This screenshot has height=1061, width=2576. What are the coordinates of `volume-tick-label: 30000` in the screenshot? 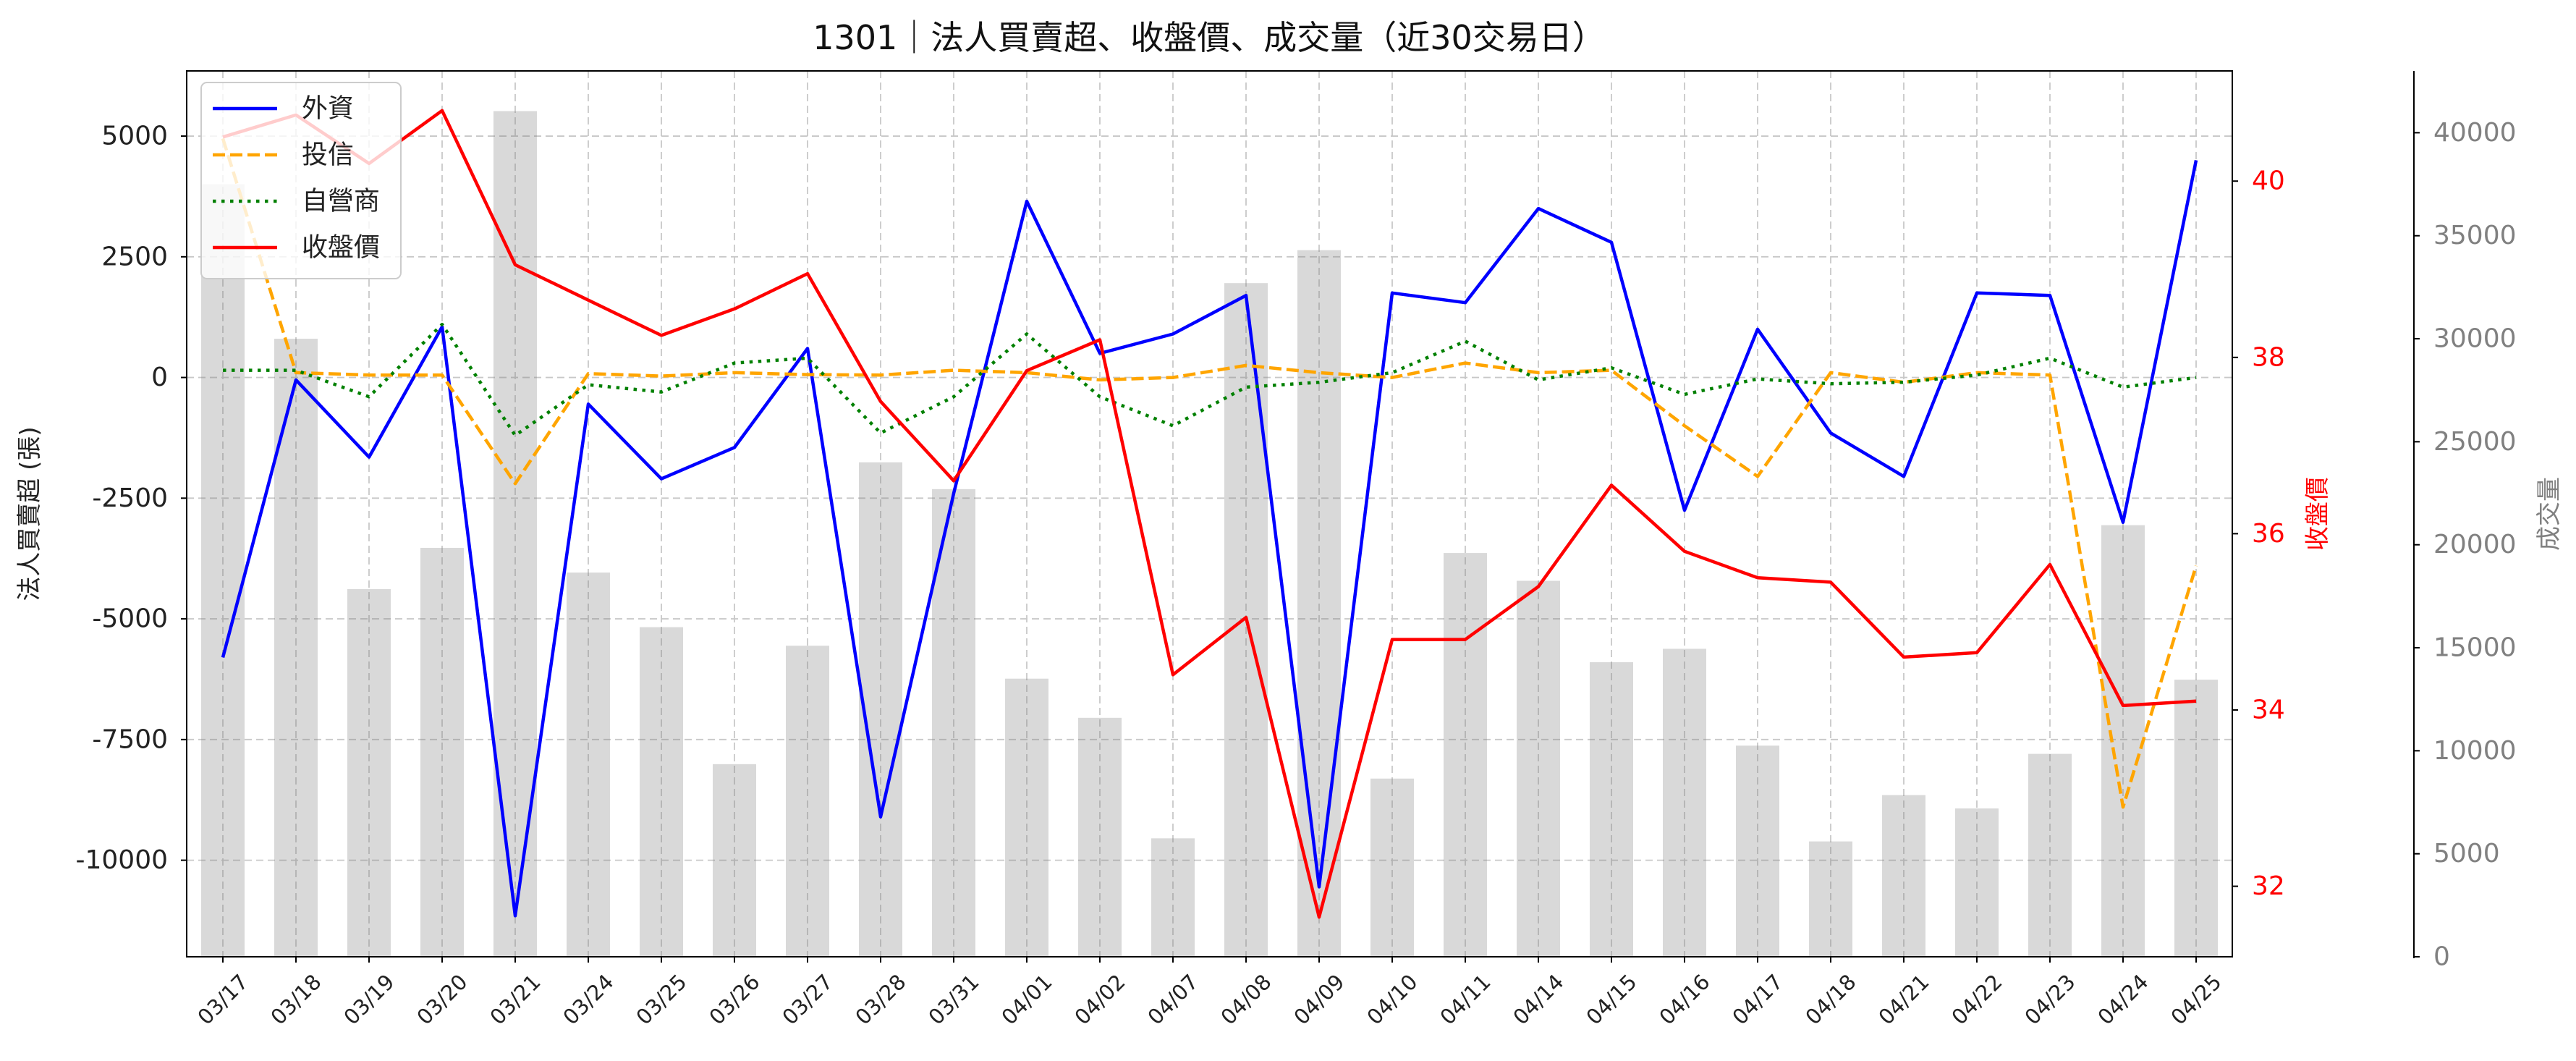 It's located at (2475, 339).